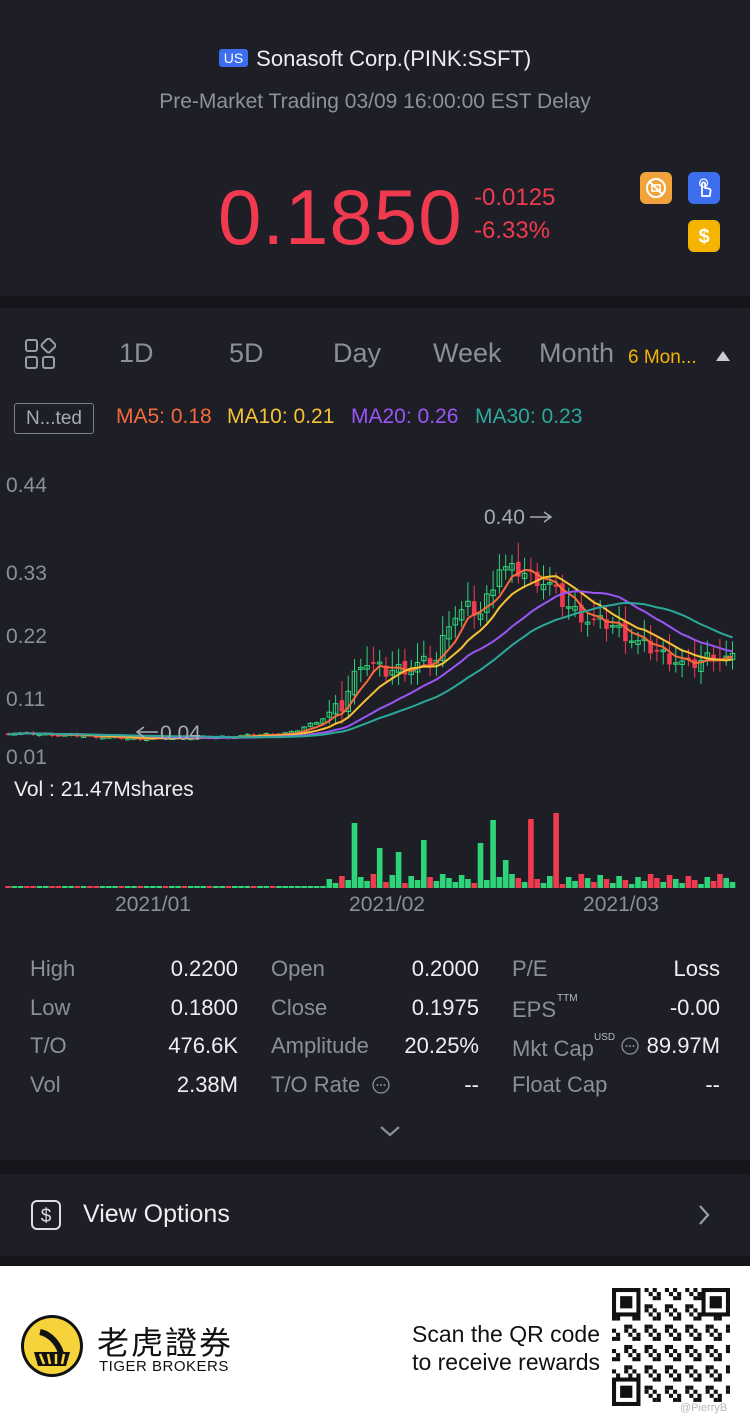 The height and width of the screenshot is (1427, 750). I want to click on stock-title-row: US Sonasoft Corp.(PINK:SSFT), so click(375, 59).